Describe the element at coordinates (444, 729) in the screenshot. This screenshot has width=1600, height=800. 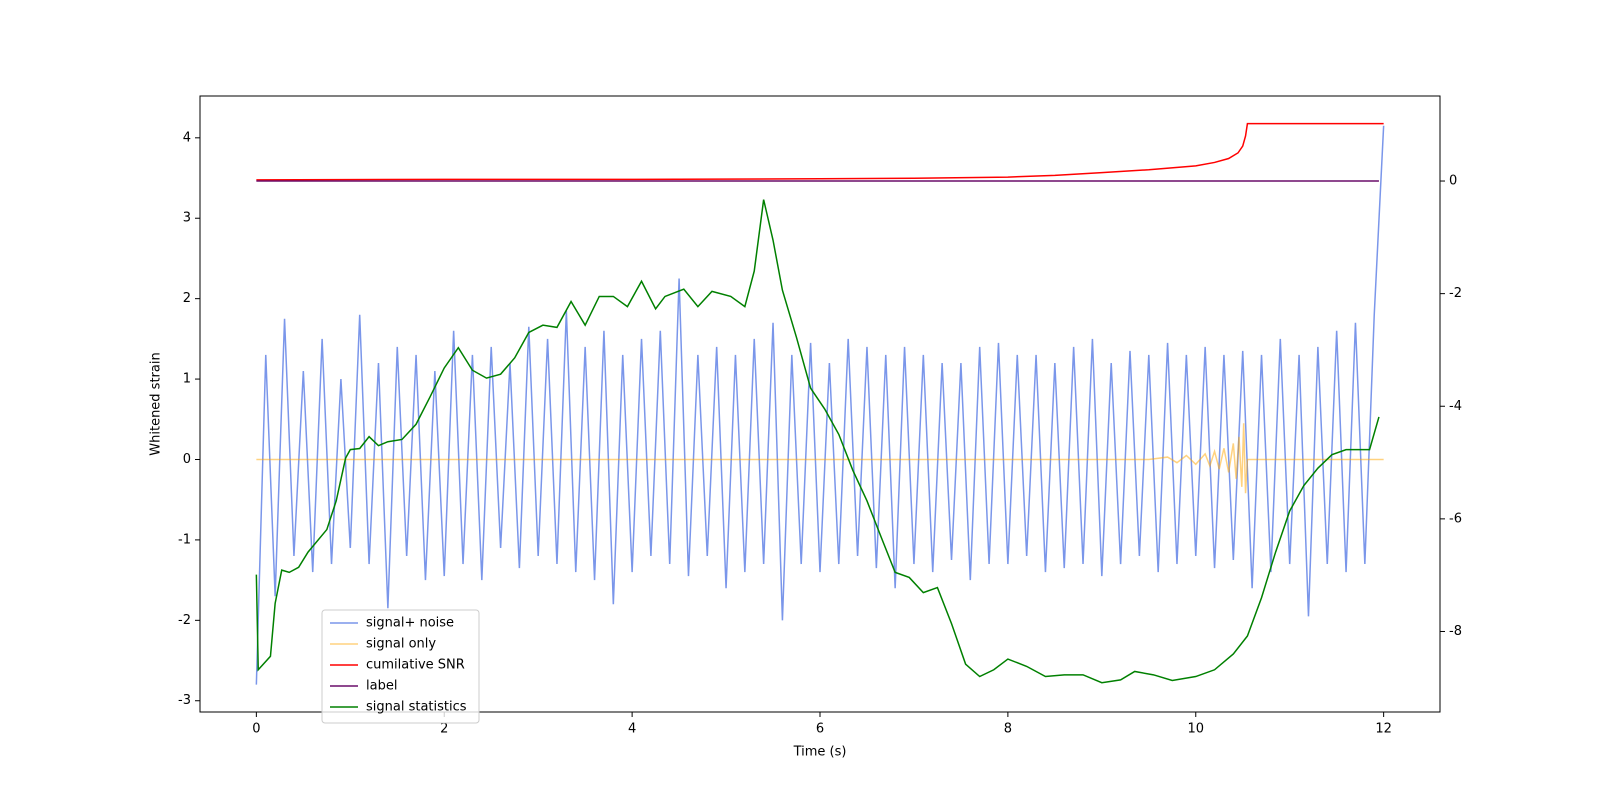
I see `x-tick-label: 2` at that location.